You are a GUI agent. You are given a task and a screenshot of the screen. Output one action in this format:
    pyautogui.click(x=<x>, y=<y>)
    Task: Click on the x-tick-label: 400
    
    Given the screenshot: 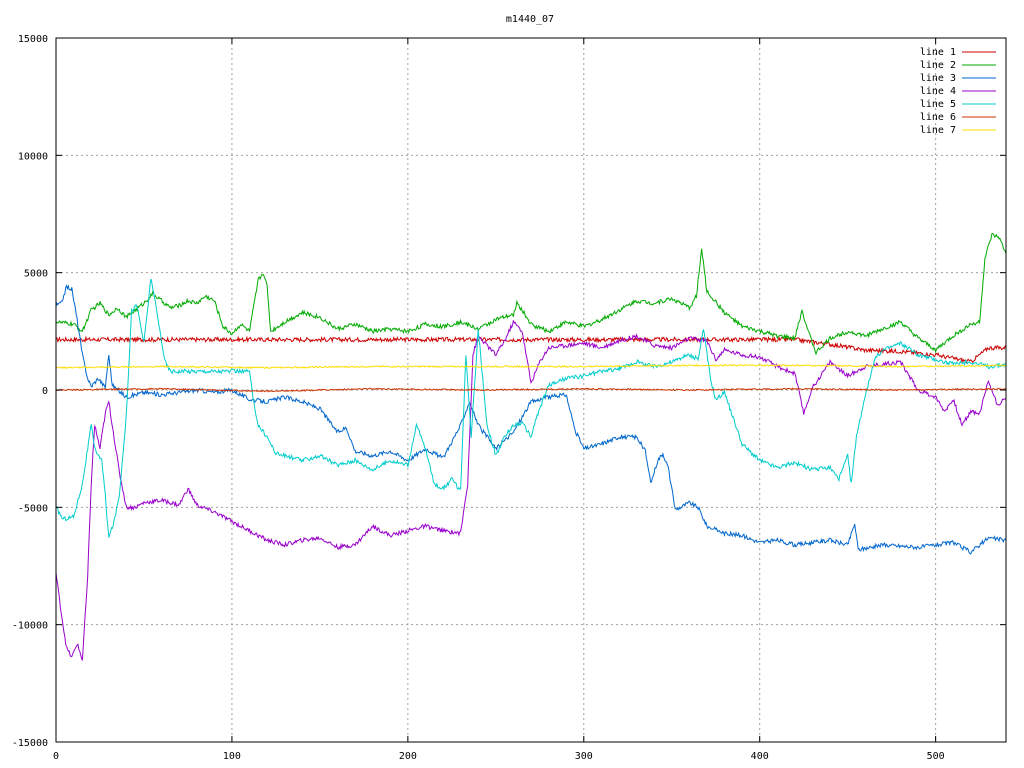 What is the action you would take?
    pyautogui.click(x=760, y=756)
    